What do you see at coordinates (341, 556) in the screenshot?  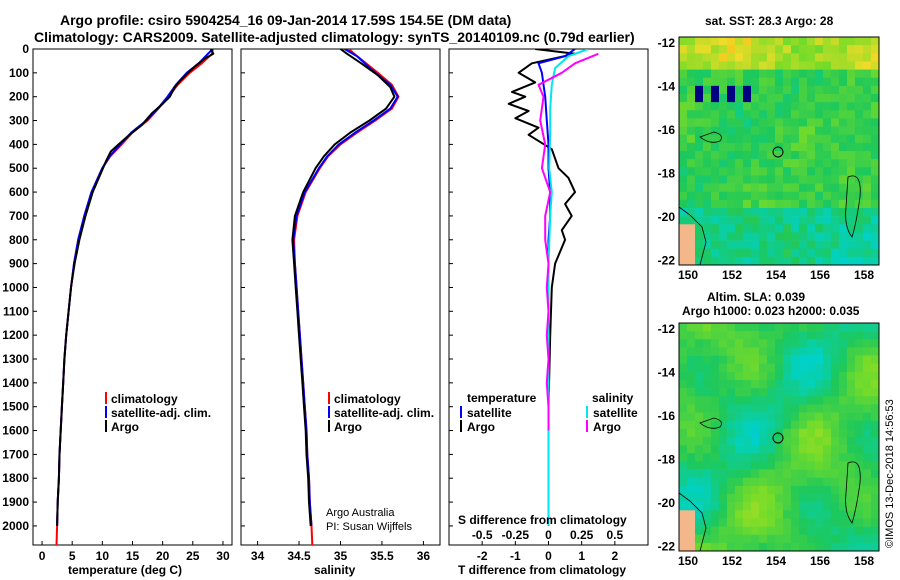 I see `x-tick-label: 35` at bounding box center [341, 556].